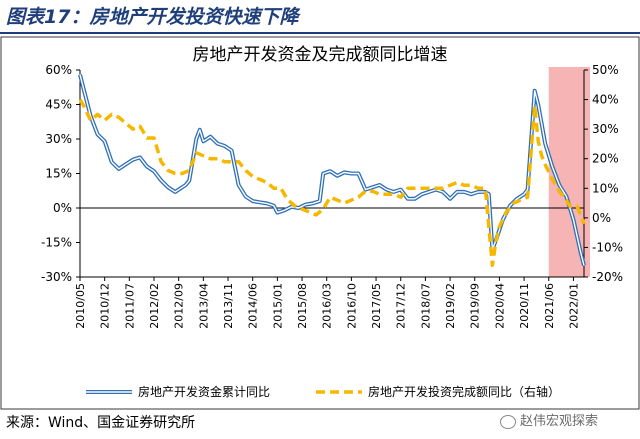  Describe the element at coordinates (253, 306) in the screenshot. I see `x-tick-label: 2014/06` at that location.